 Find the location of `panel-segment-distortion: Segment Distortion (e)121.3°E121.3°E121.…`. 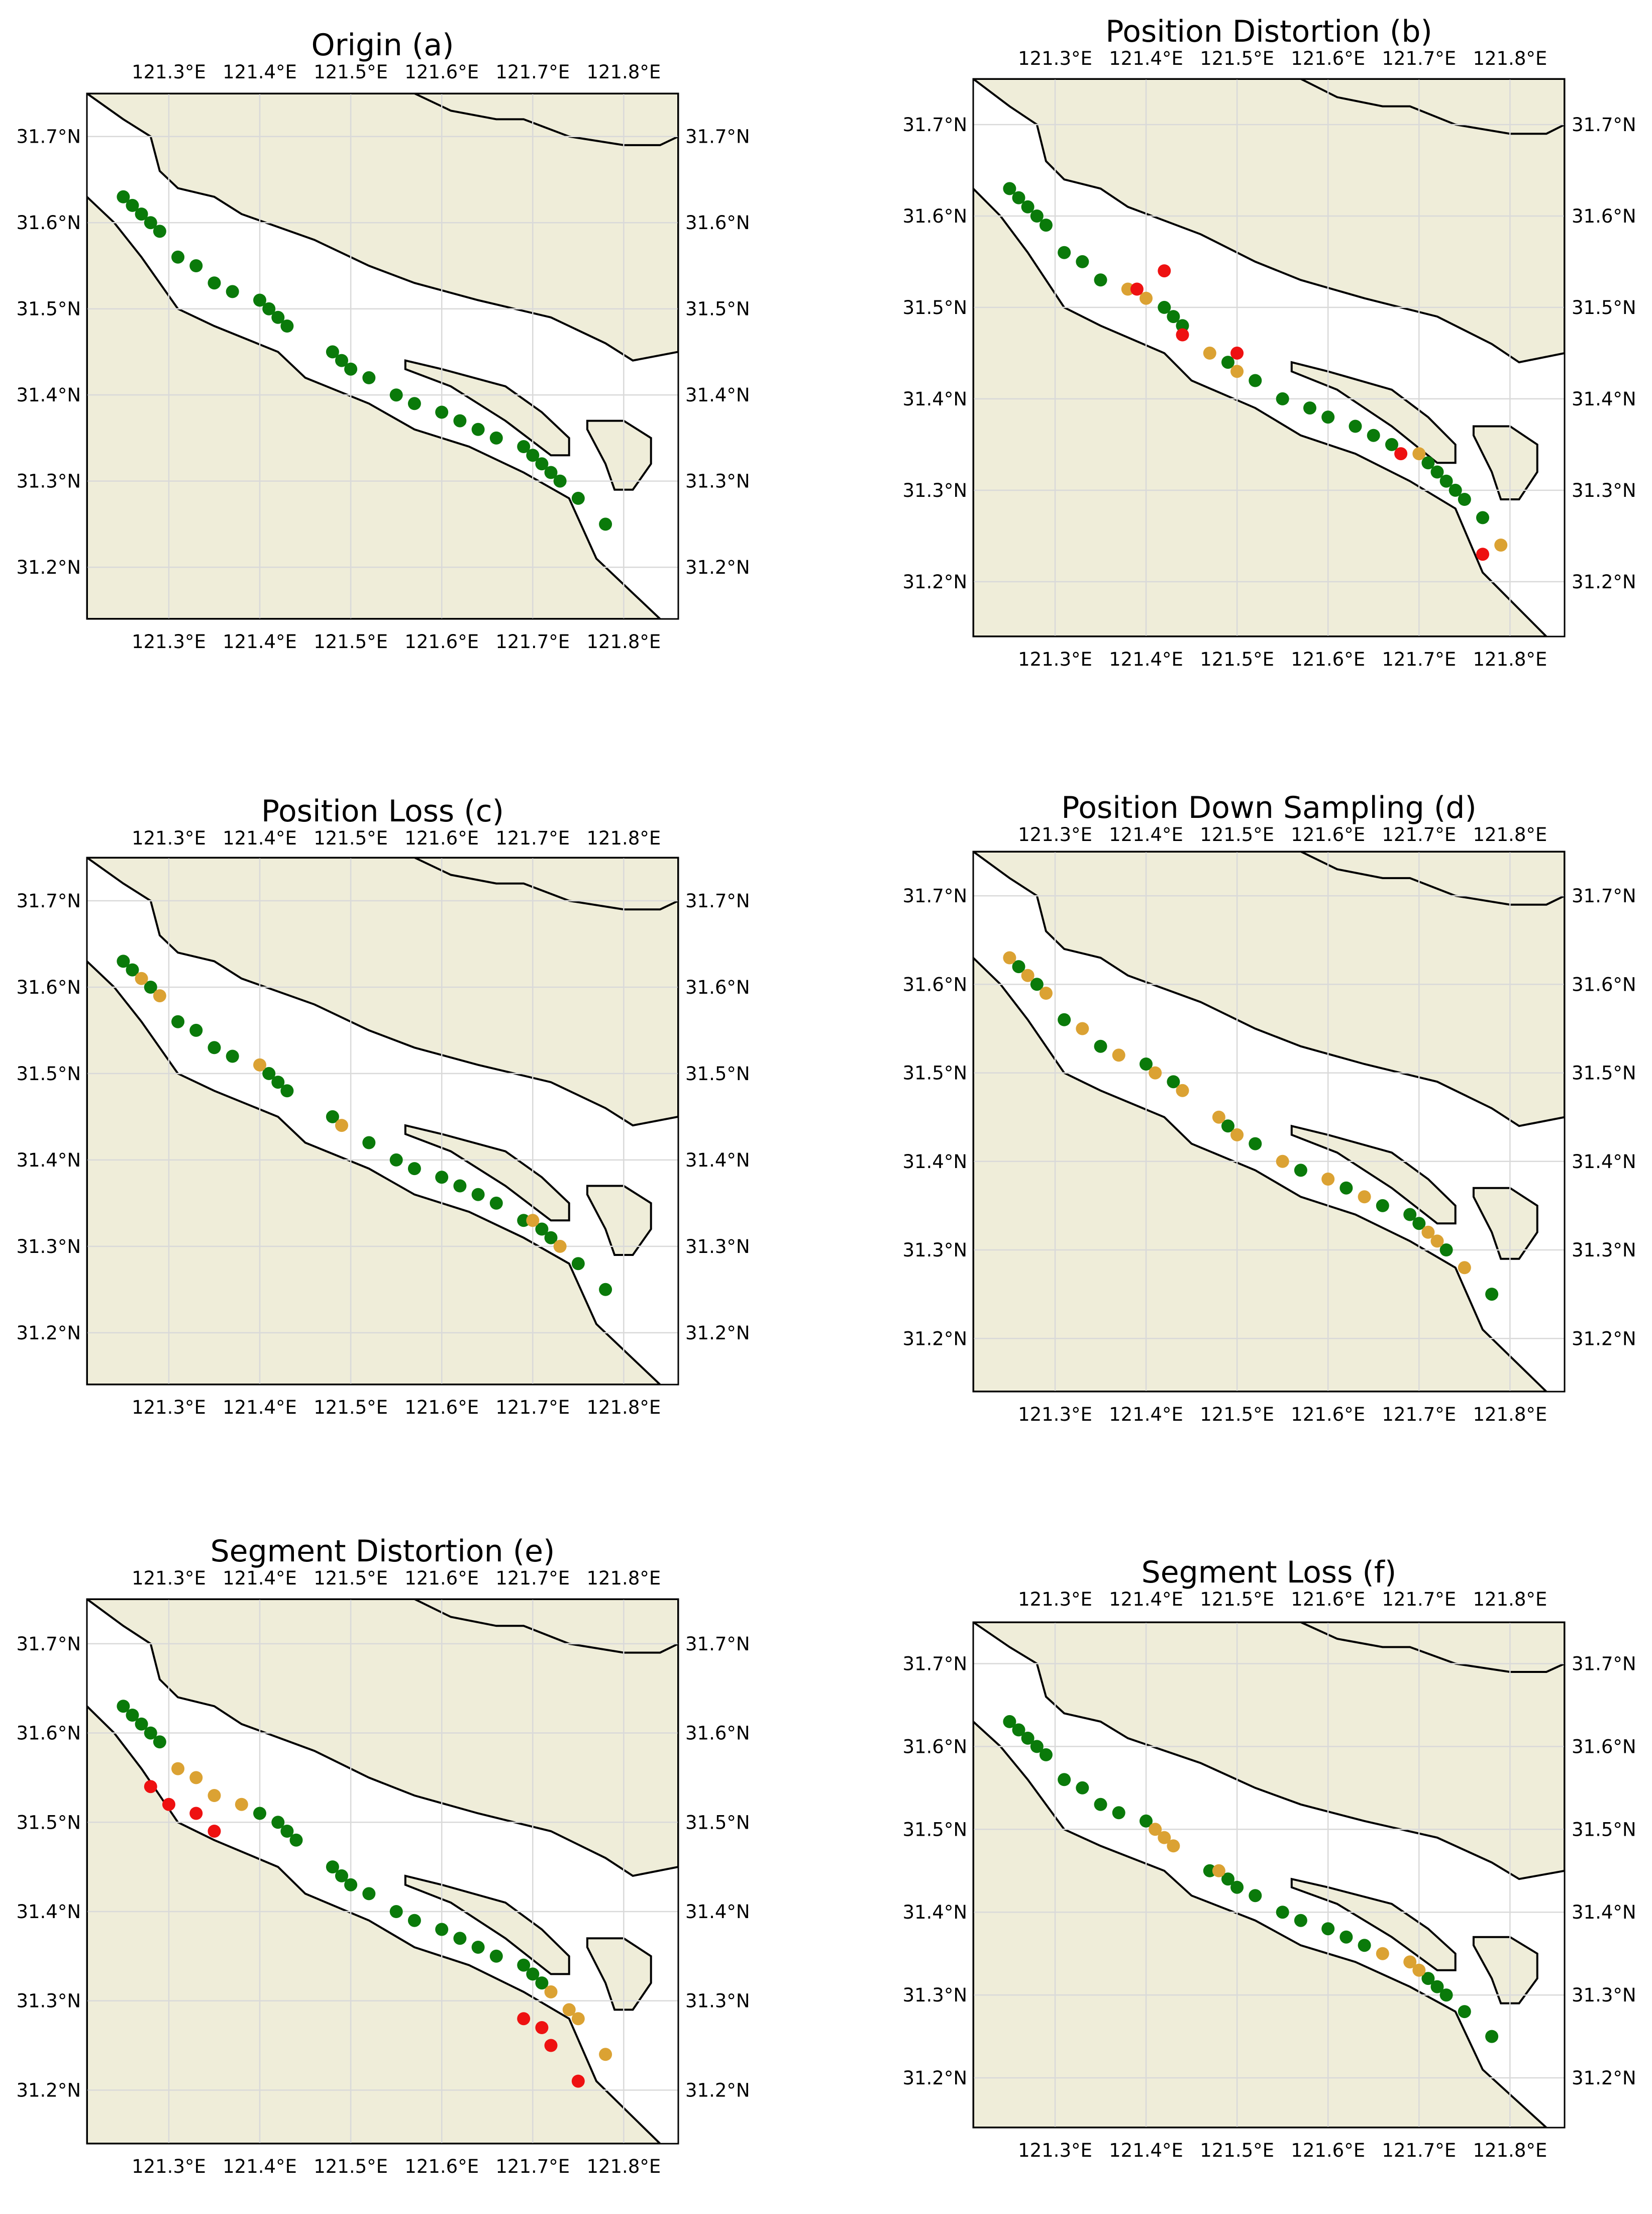

panel-segment-distortion: Segment Distortion (e)121.3°E121.3°E121.… is located at coordinates (383, 1855).